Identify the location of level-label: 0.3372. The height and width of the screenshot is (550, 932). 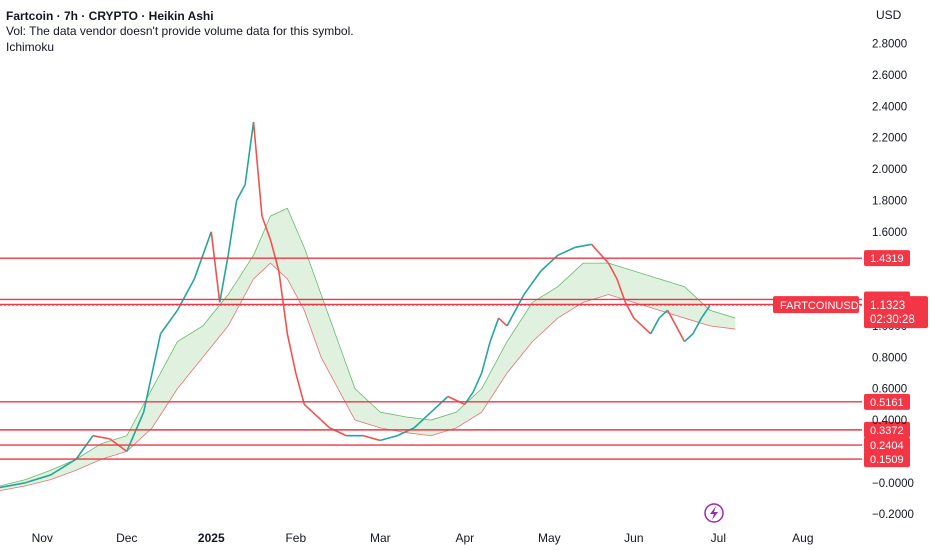
(887, 431).